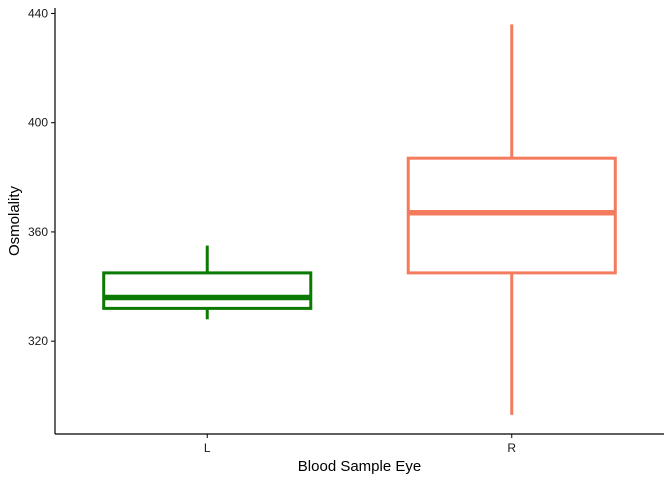  What do you see at coordinates (41, 177) in the screenshot?
I see `y-ticks: 320 360 400 440` at bounding box center [41, 177].